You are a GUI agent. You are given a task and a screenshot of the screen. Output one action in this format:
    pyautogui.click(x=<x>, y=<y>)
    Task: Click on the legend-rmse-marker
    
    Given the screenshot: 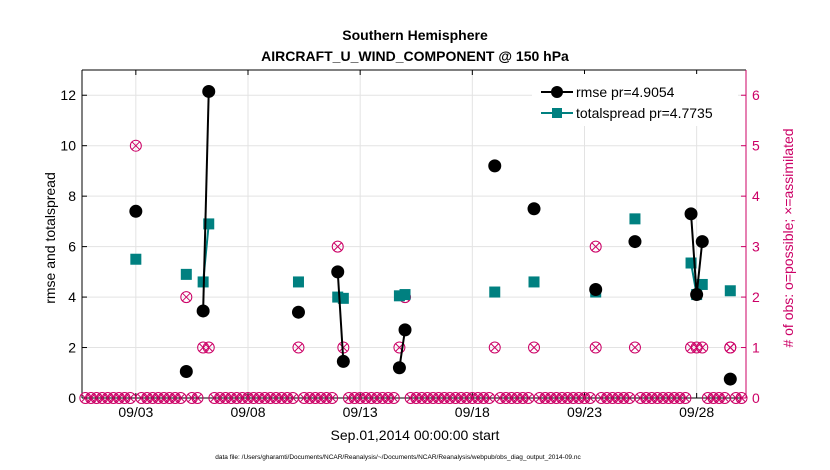 What is the action you would take?
    pyautogui.click(x=557, y=92)
    